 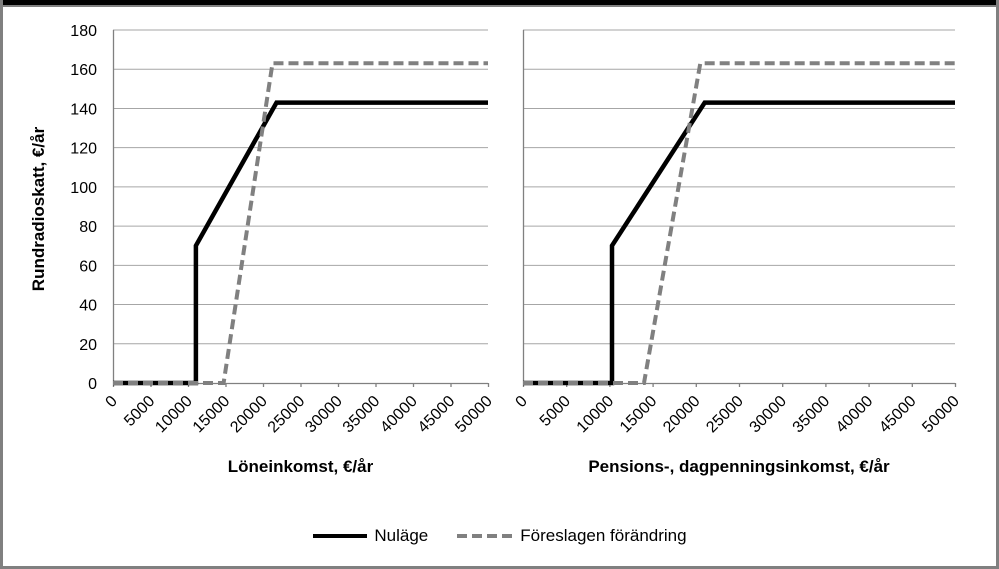 What do you see at coordinates (88, 345) in the screenshot?
I see `y-tick-label: 20` at bounding box center [88, 345].